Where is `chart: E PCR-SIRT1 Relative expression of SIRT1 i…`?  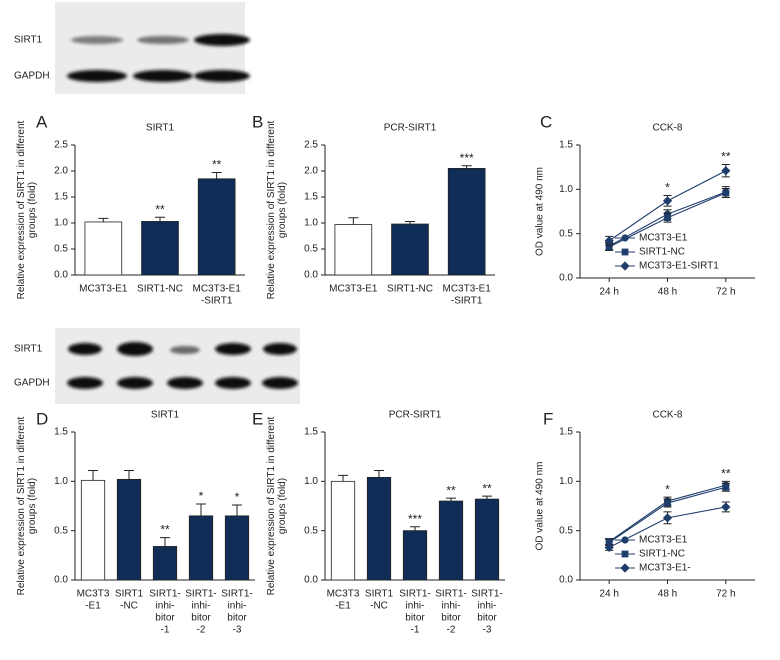
chart: E PCR-SIRT1 Relative expression of SIRT1 i… is located at coordinates (378, 522).